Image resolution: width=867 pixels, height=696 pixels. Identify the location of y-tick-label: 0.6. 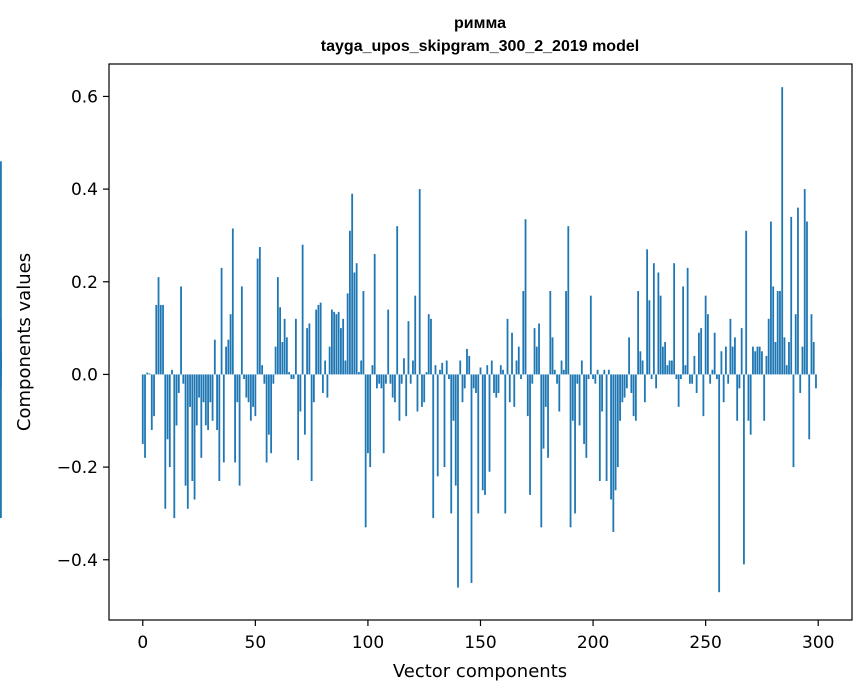
(84, 97).